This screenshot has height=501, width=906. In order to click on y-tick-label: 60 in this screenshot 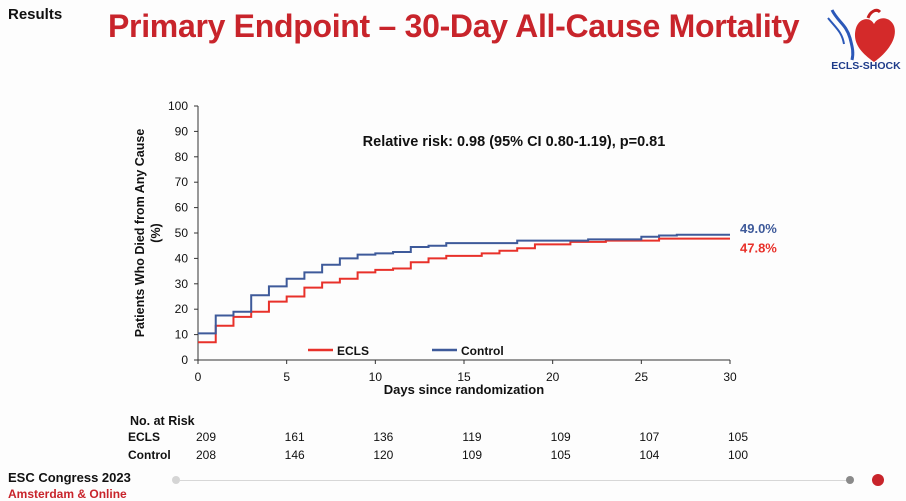, I will do `click(182, 208)`.